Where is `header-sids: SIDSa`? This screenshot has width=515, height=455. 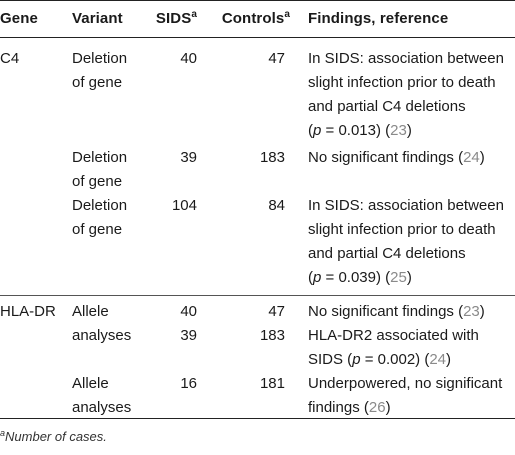
header-sids: SIDSa is located at coordinates (176, 18).